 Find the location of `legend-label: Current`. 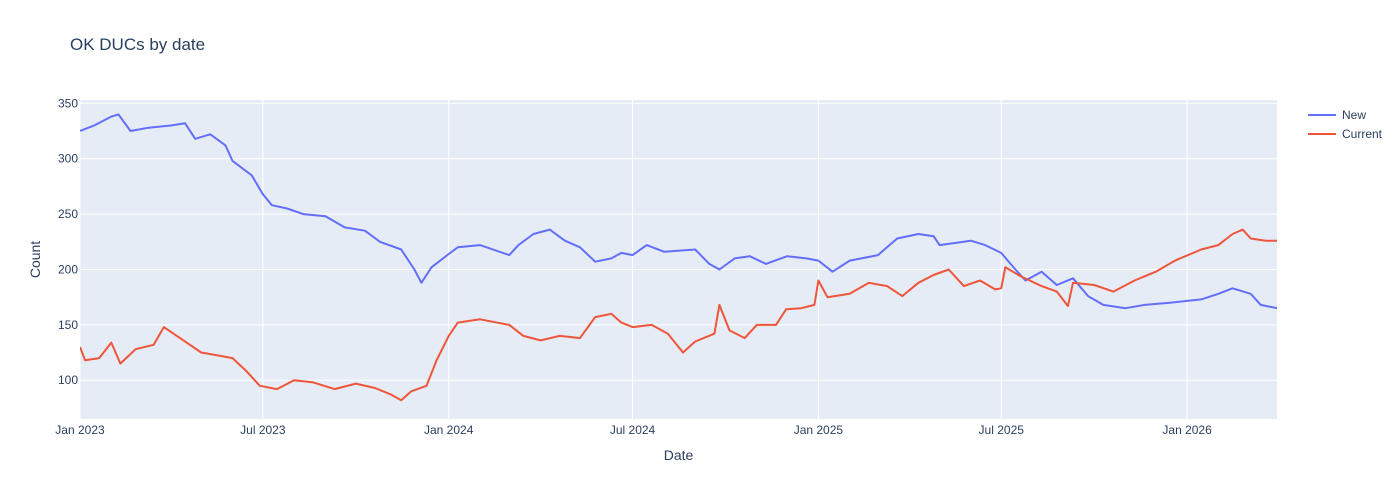

legend-label: Current is located at coordinates (1362, 134).